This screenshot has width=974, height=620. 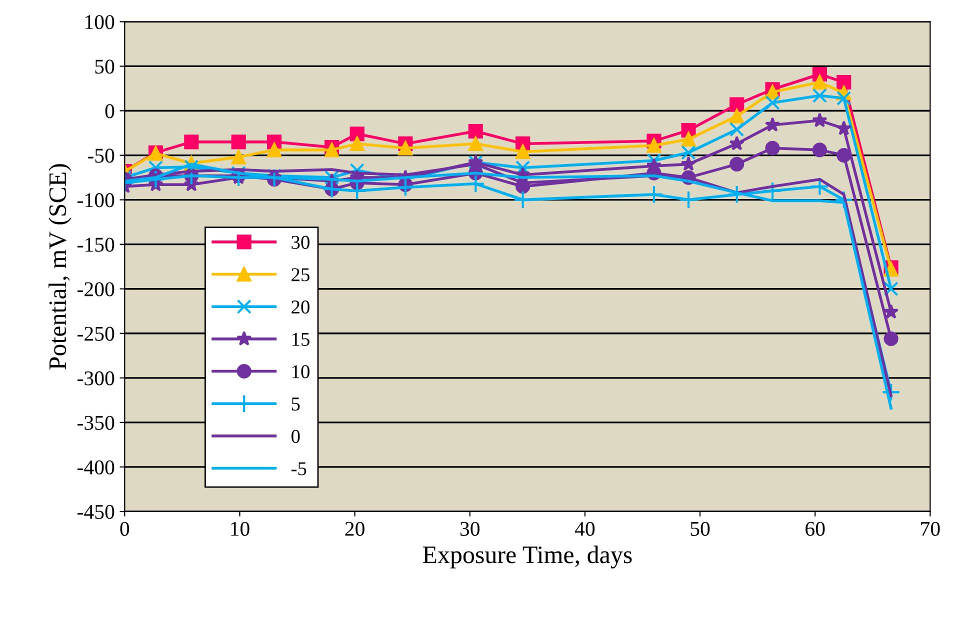 What do you see at coordinates (470, 529) in the screenshot?
I see `x-tick-label: 30` at bounding box center [470, 529].